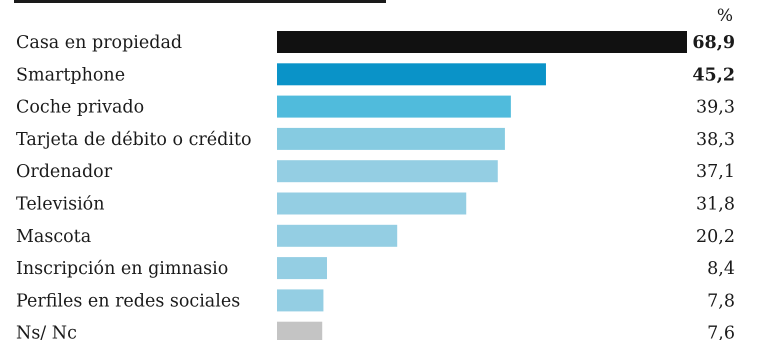  What do you see at coordinates (200, 1) in the screenshot?
I see `cropped-title-fragment` at bounding box center [200, 1].